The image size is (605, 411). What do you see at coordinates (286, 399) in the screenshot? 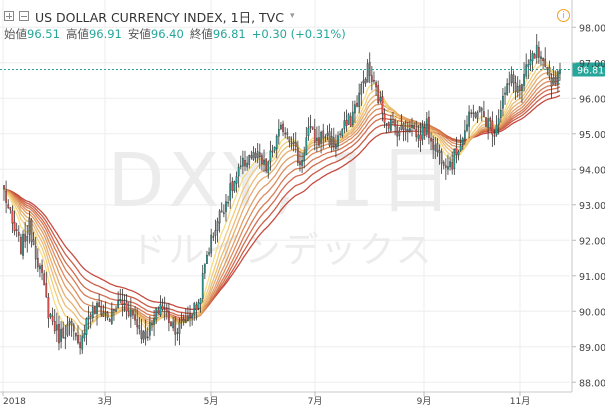
I see `time-axis: 2018 3月 5月 7月 9月 11月` at bounding box center [286, 399].